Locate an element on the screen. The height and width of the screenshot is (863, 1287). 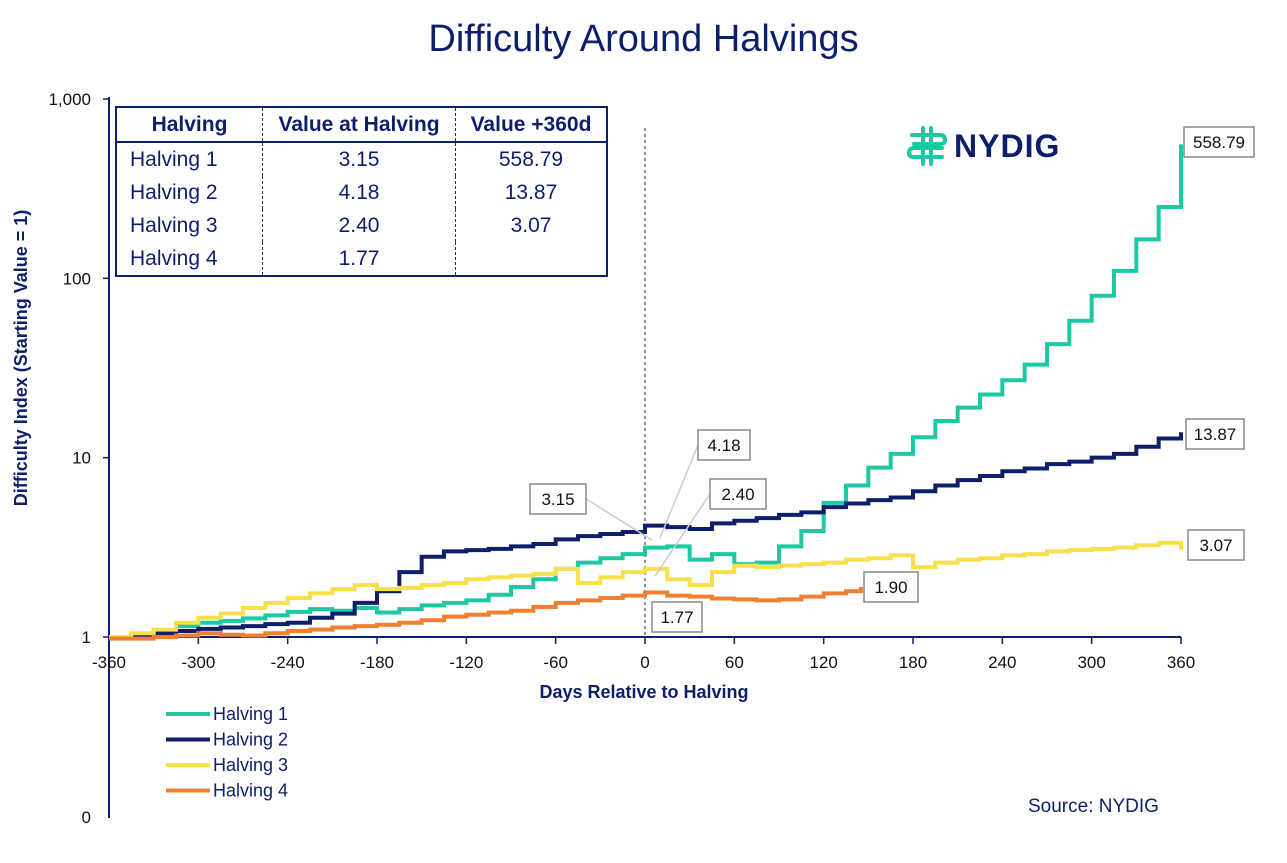
y-tick-label: 100 is located at coordinates (77, 278).